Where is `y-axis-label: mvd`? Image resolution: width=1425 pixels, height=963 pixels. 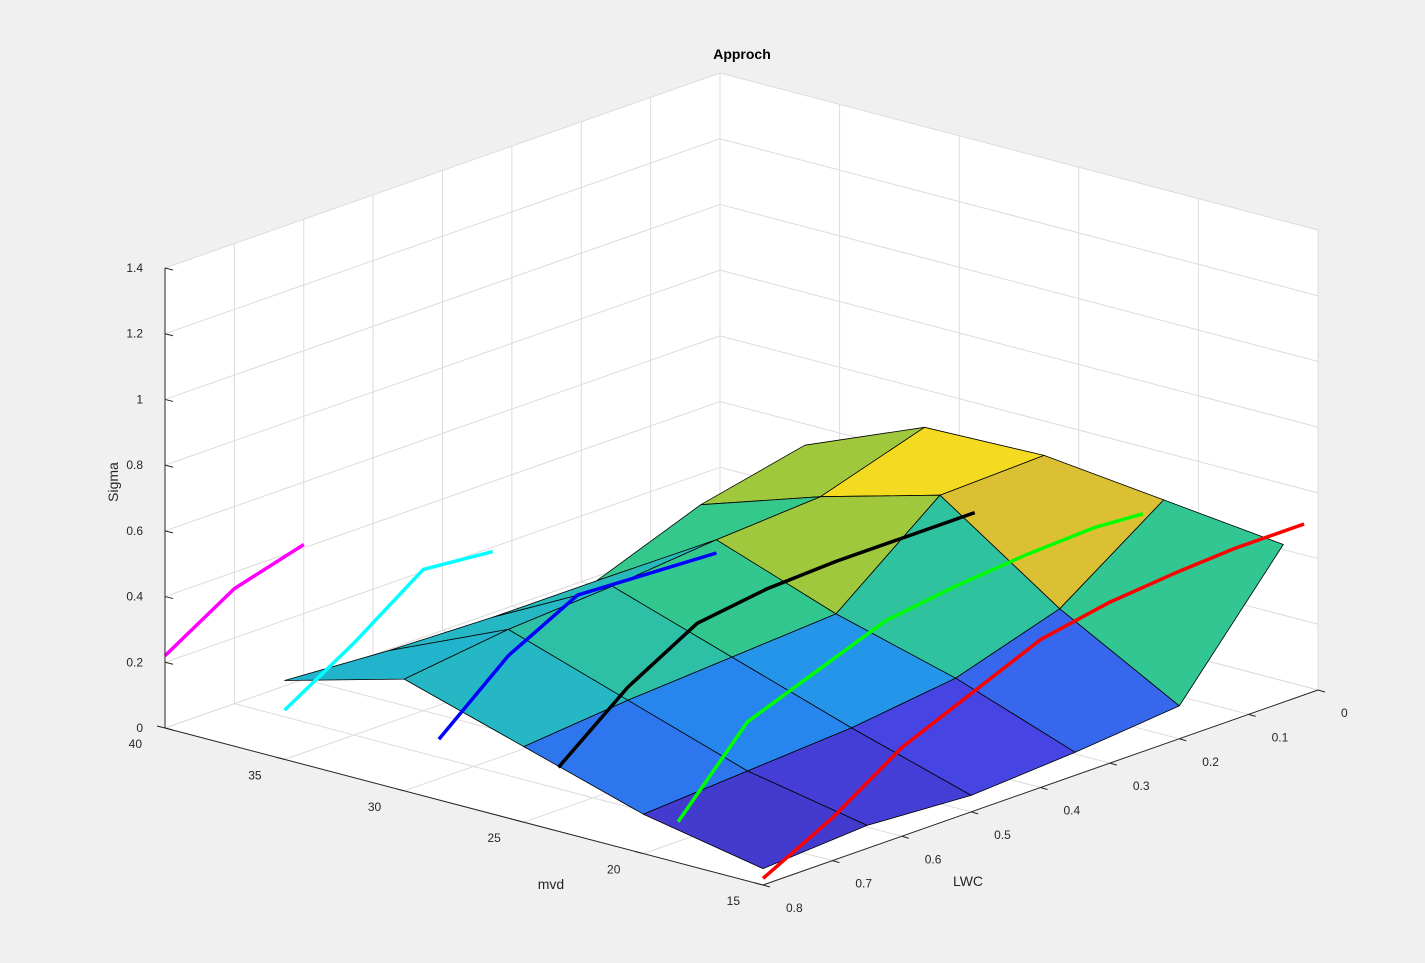
y-axis-label: mvd is located at coordinates (551, 884).